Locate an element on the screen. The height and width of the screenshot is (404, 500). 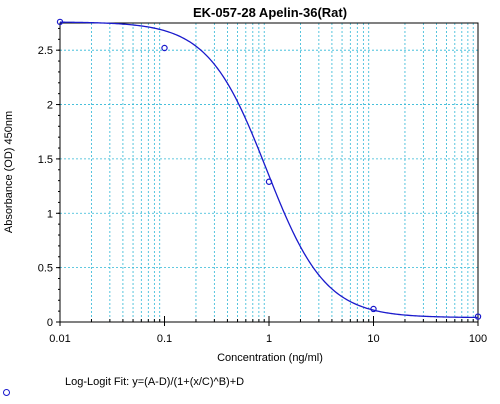
x-tick-label: 0.01 is located at coordinates (59, 339).